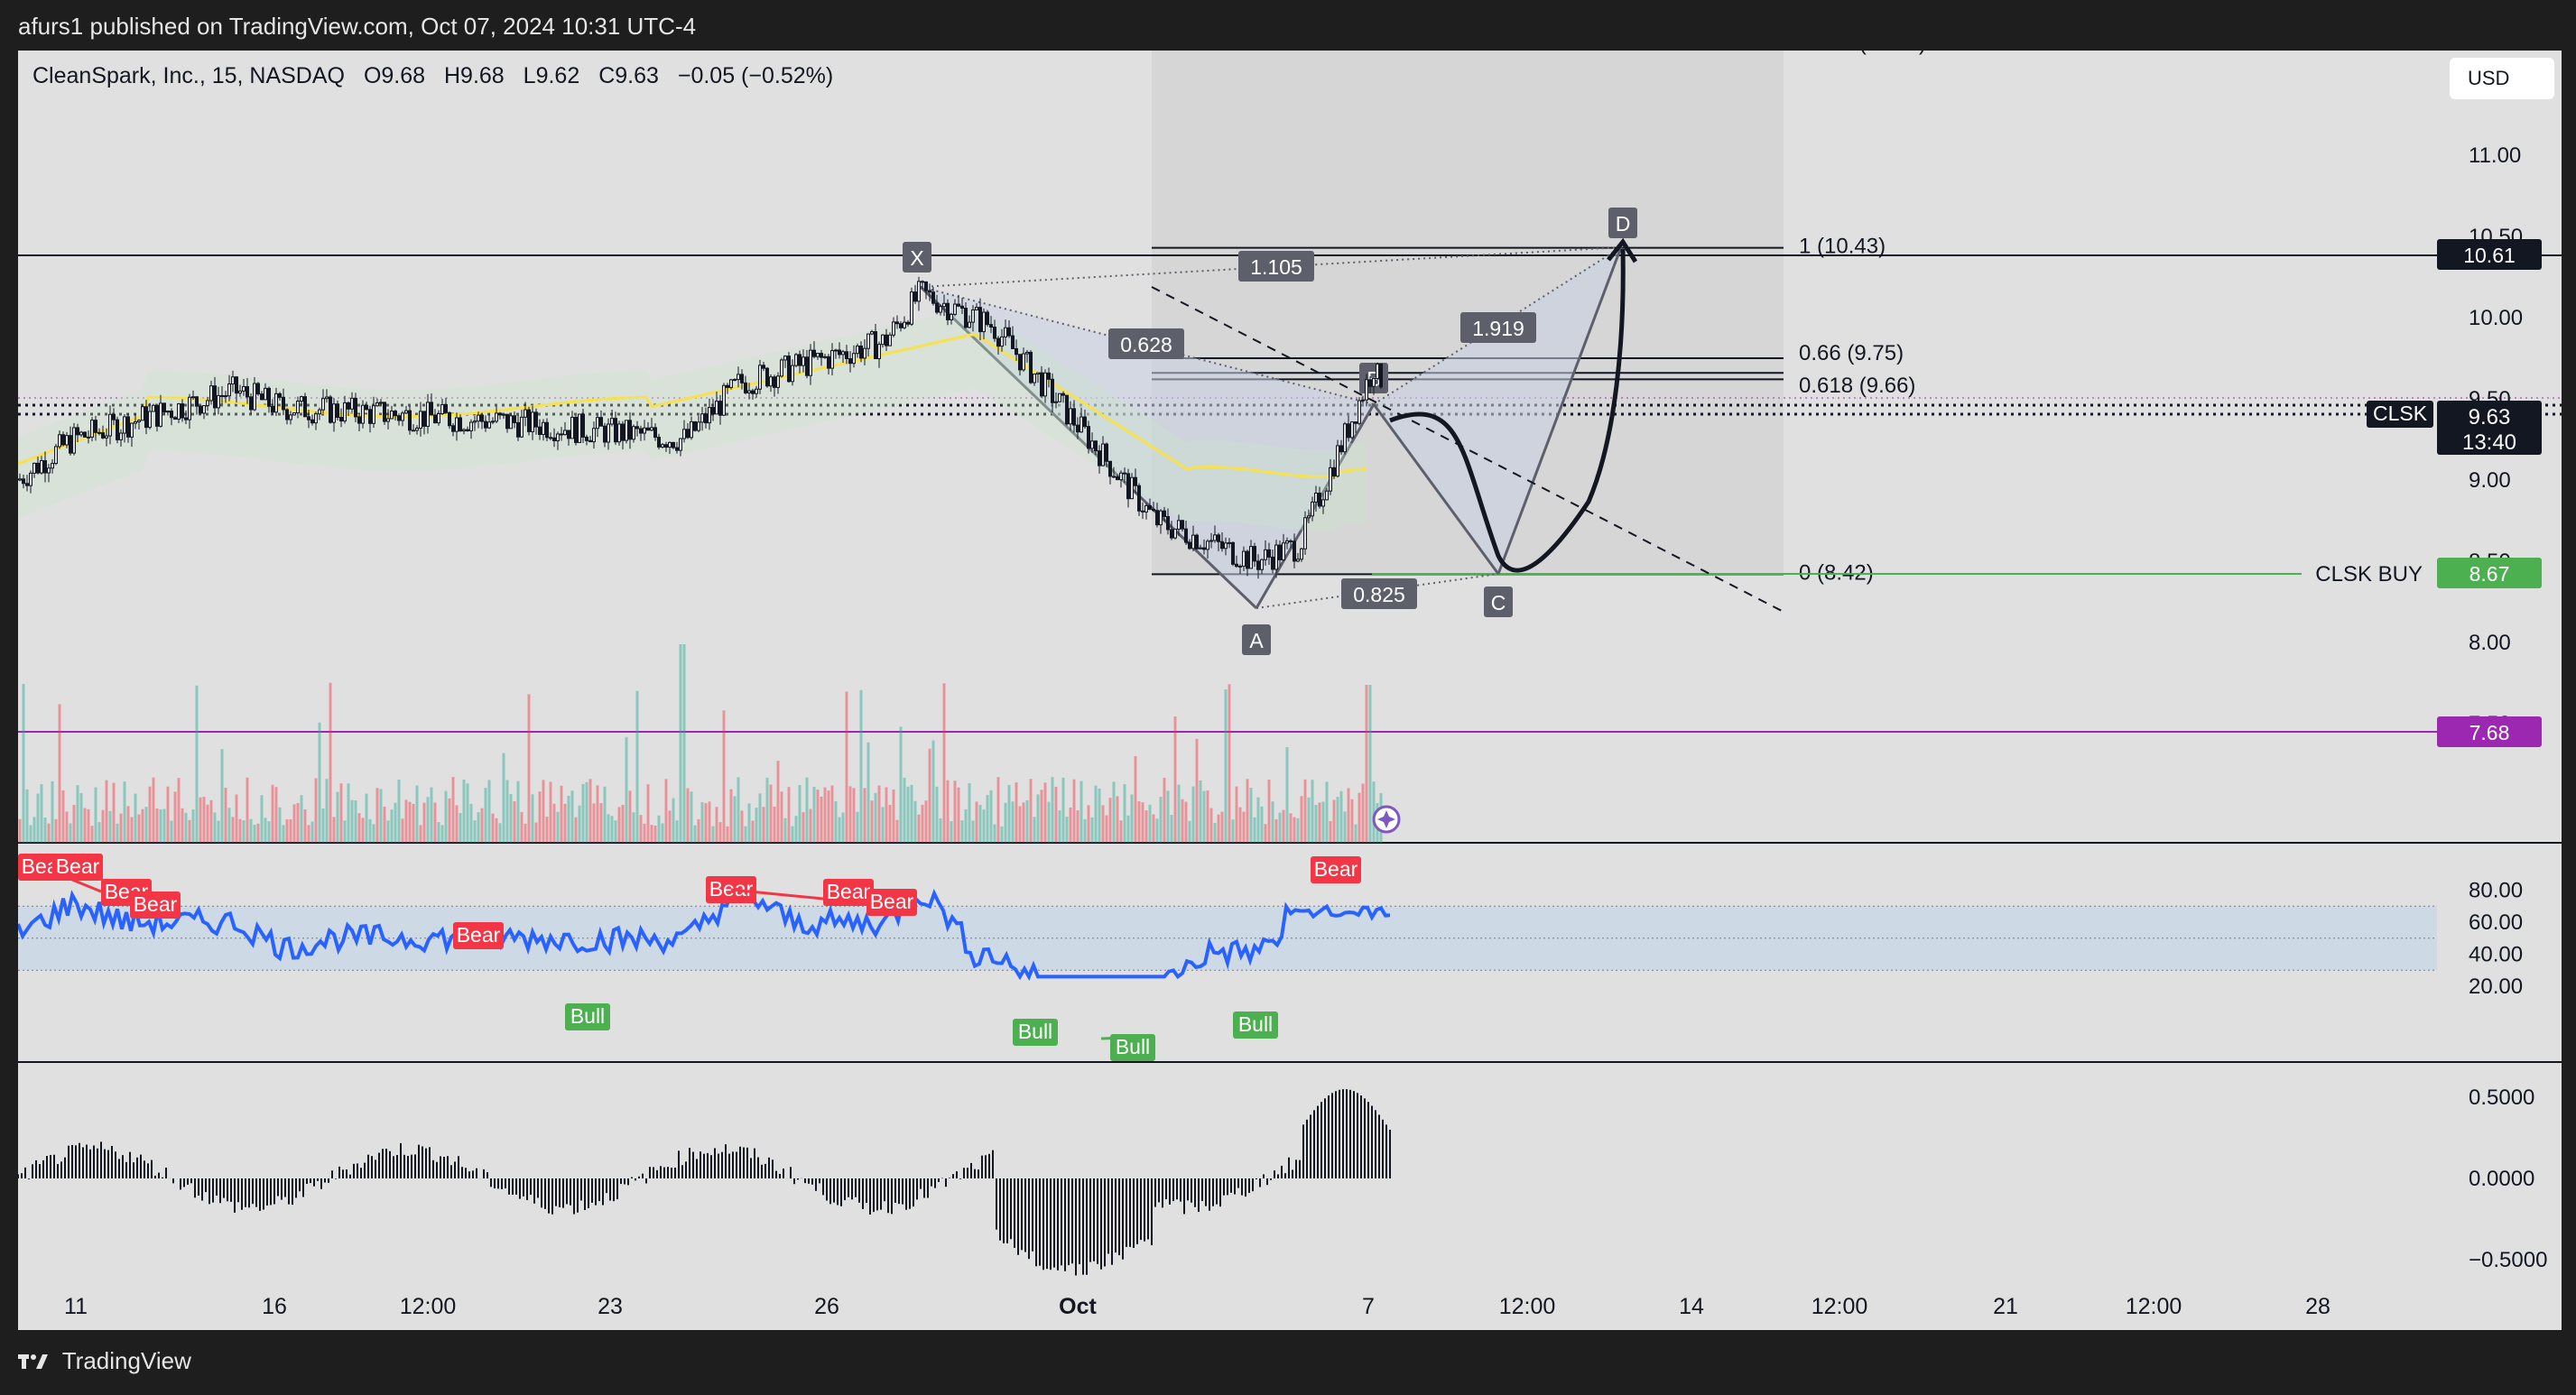 This screenshot has height=1395, width=2576. Describe the element at coordinates (1497, 411) in the screenshot. I see `pattern-bcd-fill` at that location.